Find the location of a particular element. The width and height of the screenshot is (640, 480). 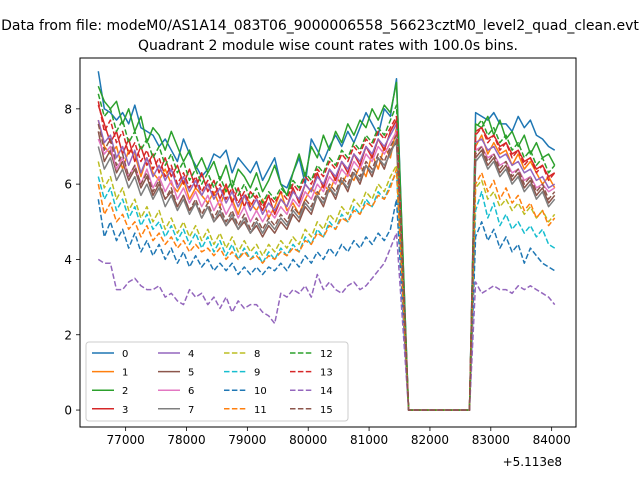

legend-label-14: 14 is located at coordinates (326, 391).